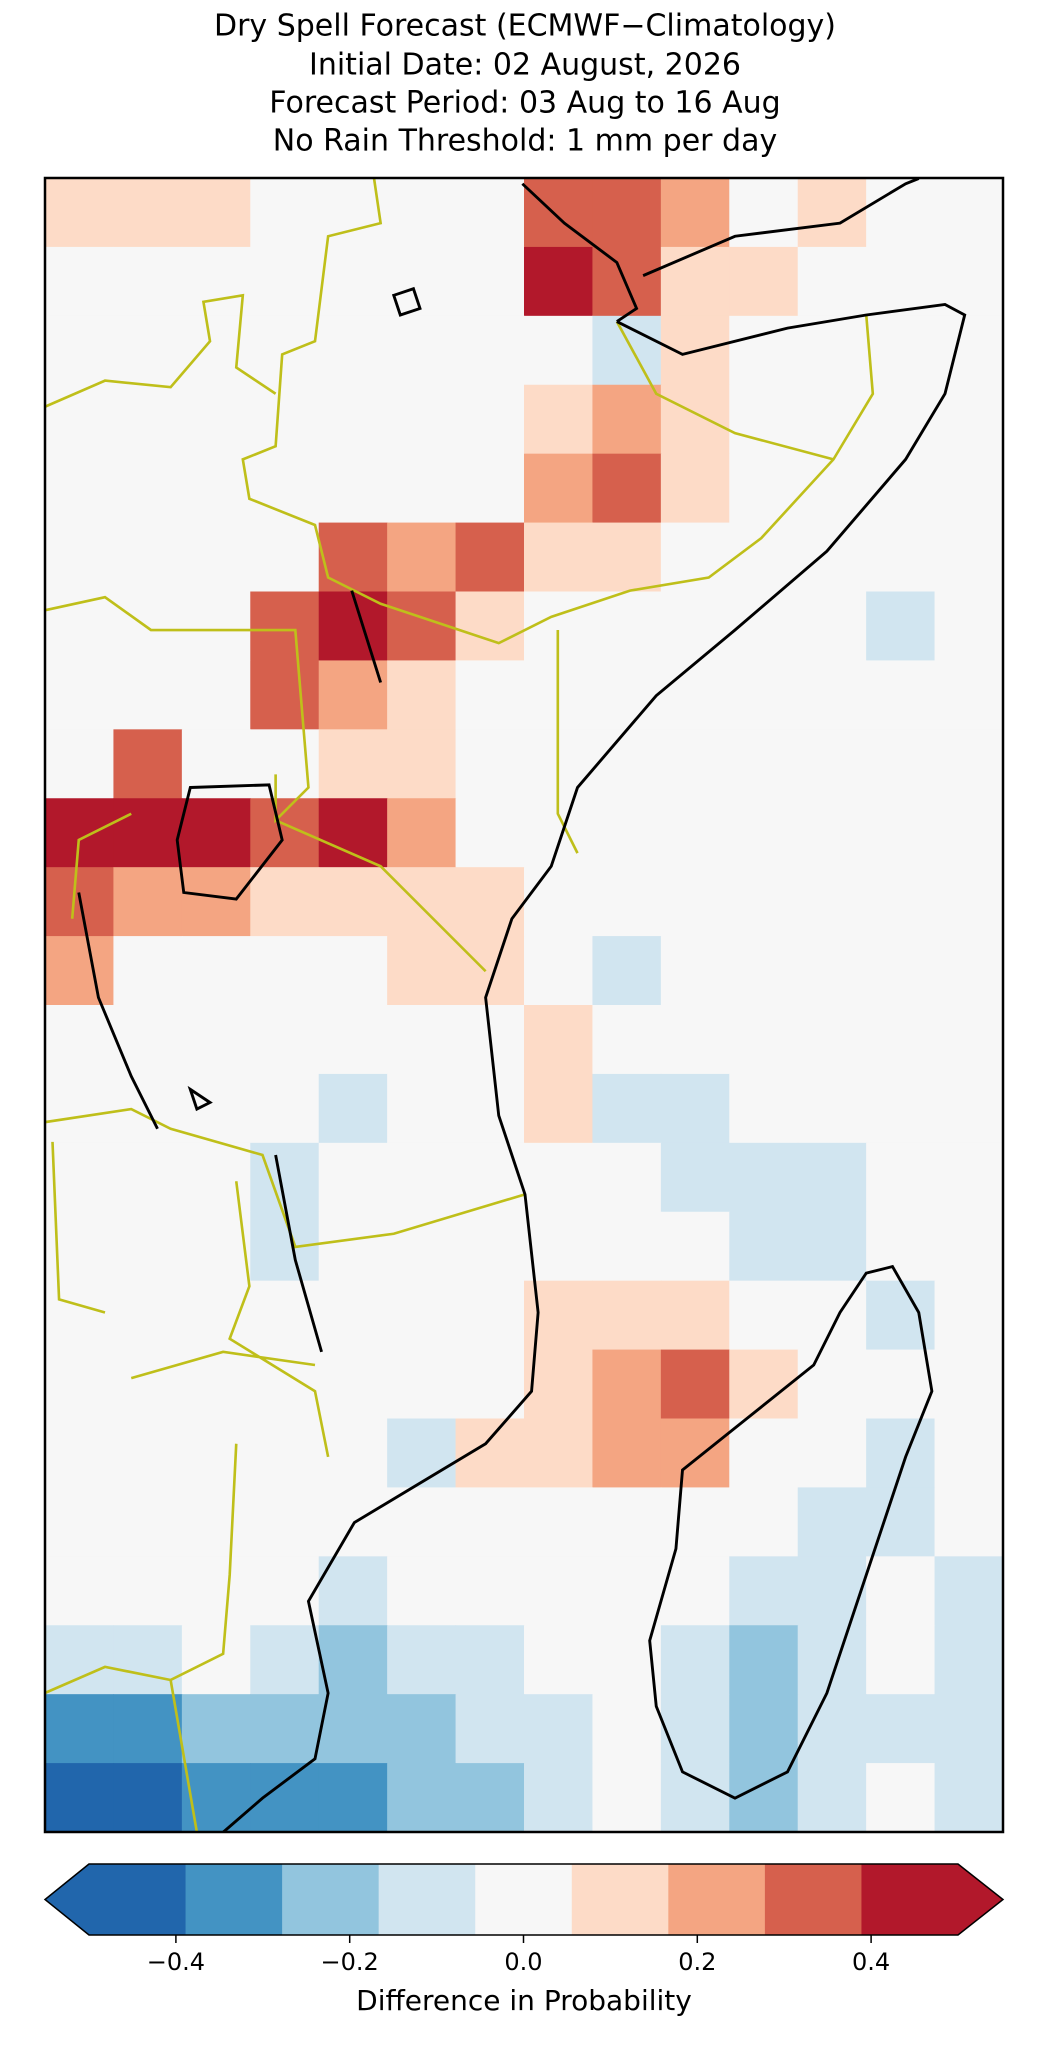  I want to click on colorbar-frame, so click(524, 1899).